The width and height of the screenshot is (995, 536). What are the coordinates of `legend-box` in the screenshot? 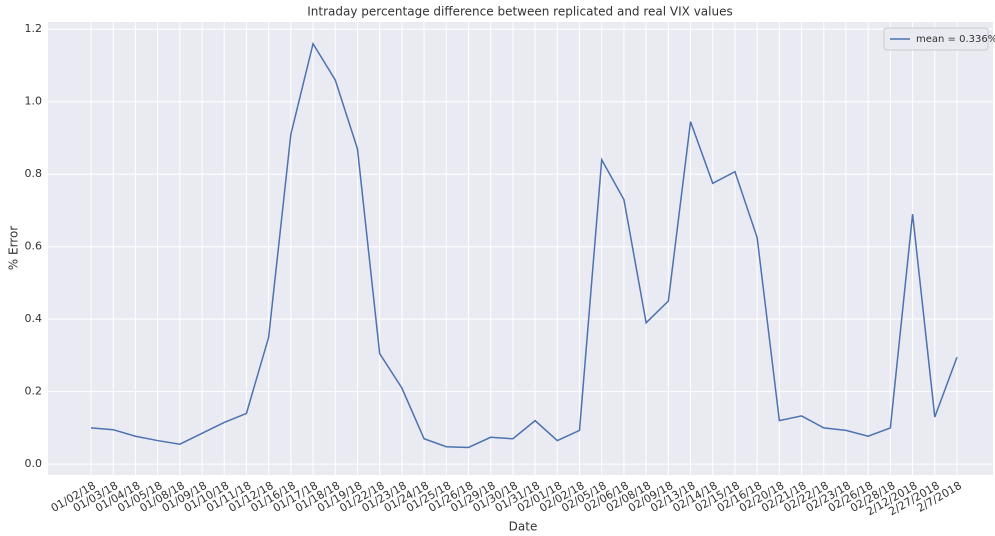 It's located at (936, 39).